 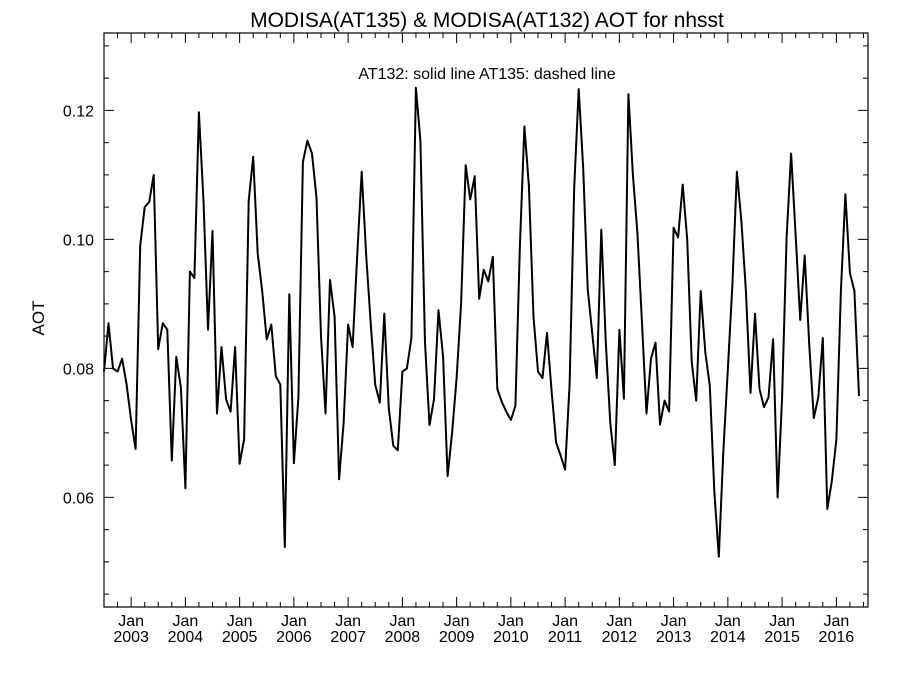 I want to click on x-tick-year-label: 2007, so click(x=348, y=637).